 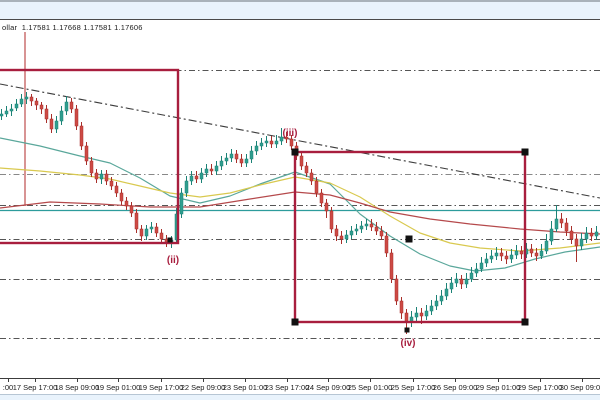 What do you see at coordinates (300, 11) in the screenshot?
I see `toolbar-strip` at bounding box center [300, 11].